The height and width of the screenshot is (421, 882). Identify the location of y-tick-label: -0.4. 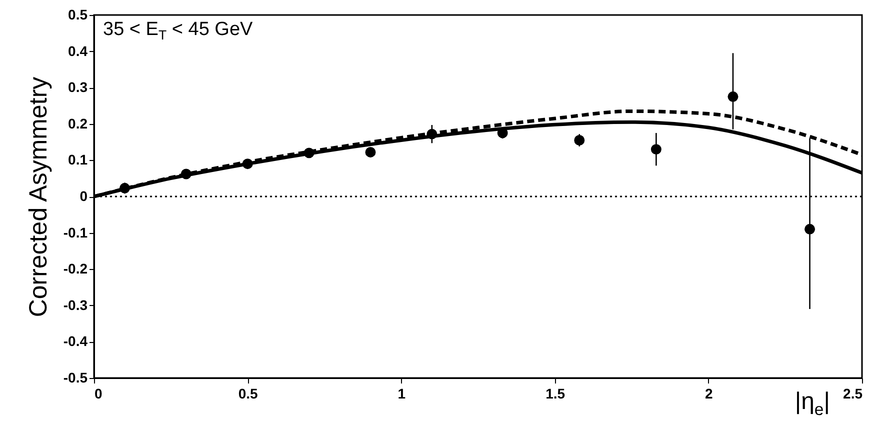
(75, 341).